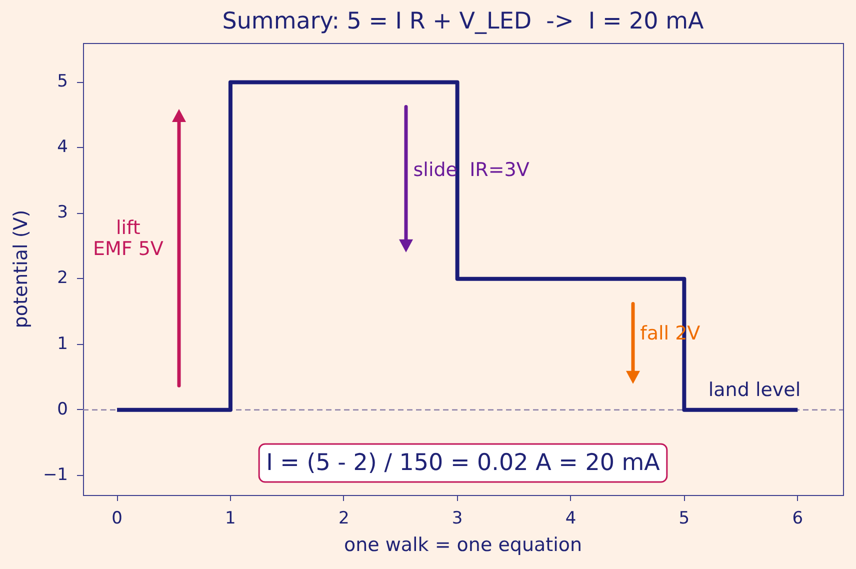 This screenshot has height=569, width=856. Describe the element at coordinates (62, 409) in the screenshot. I see `y-tick-label: 0` at that location.